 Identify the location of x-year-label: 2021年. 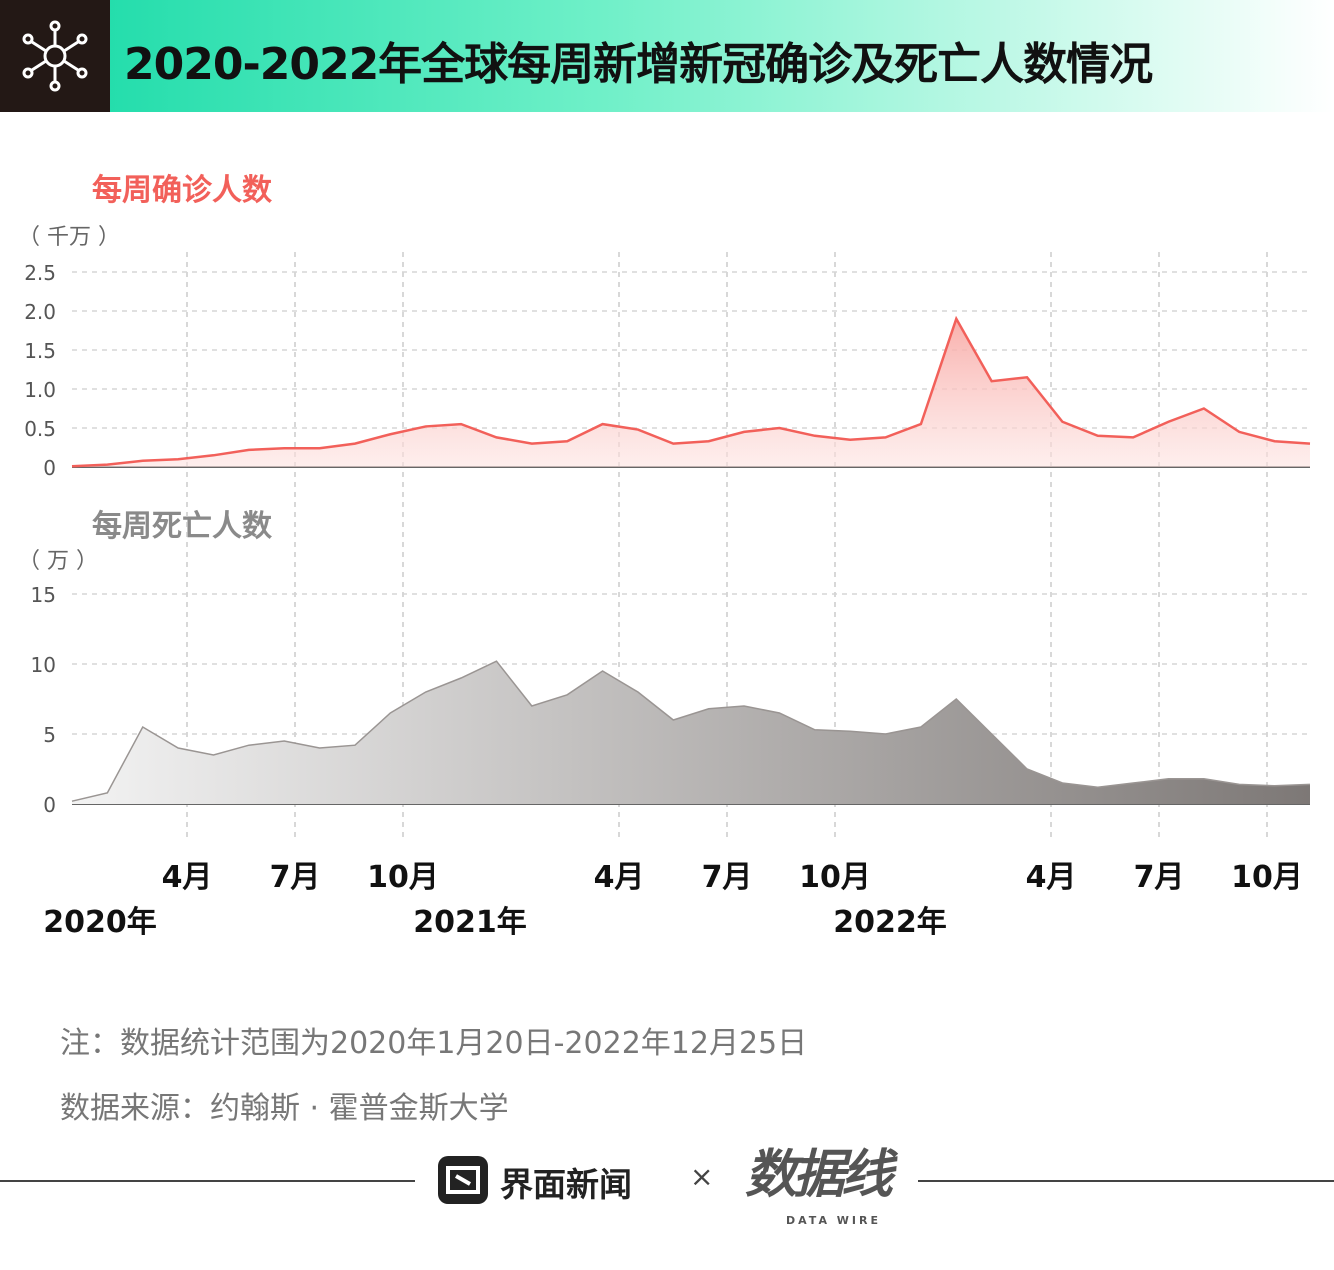
(470, 922).